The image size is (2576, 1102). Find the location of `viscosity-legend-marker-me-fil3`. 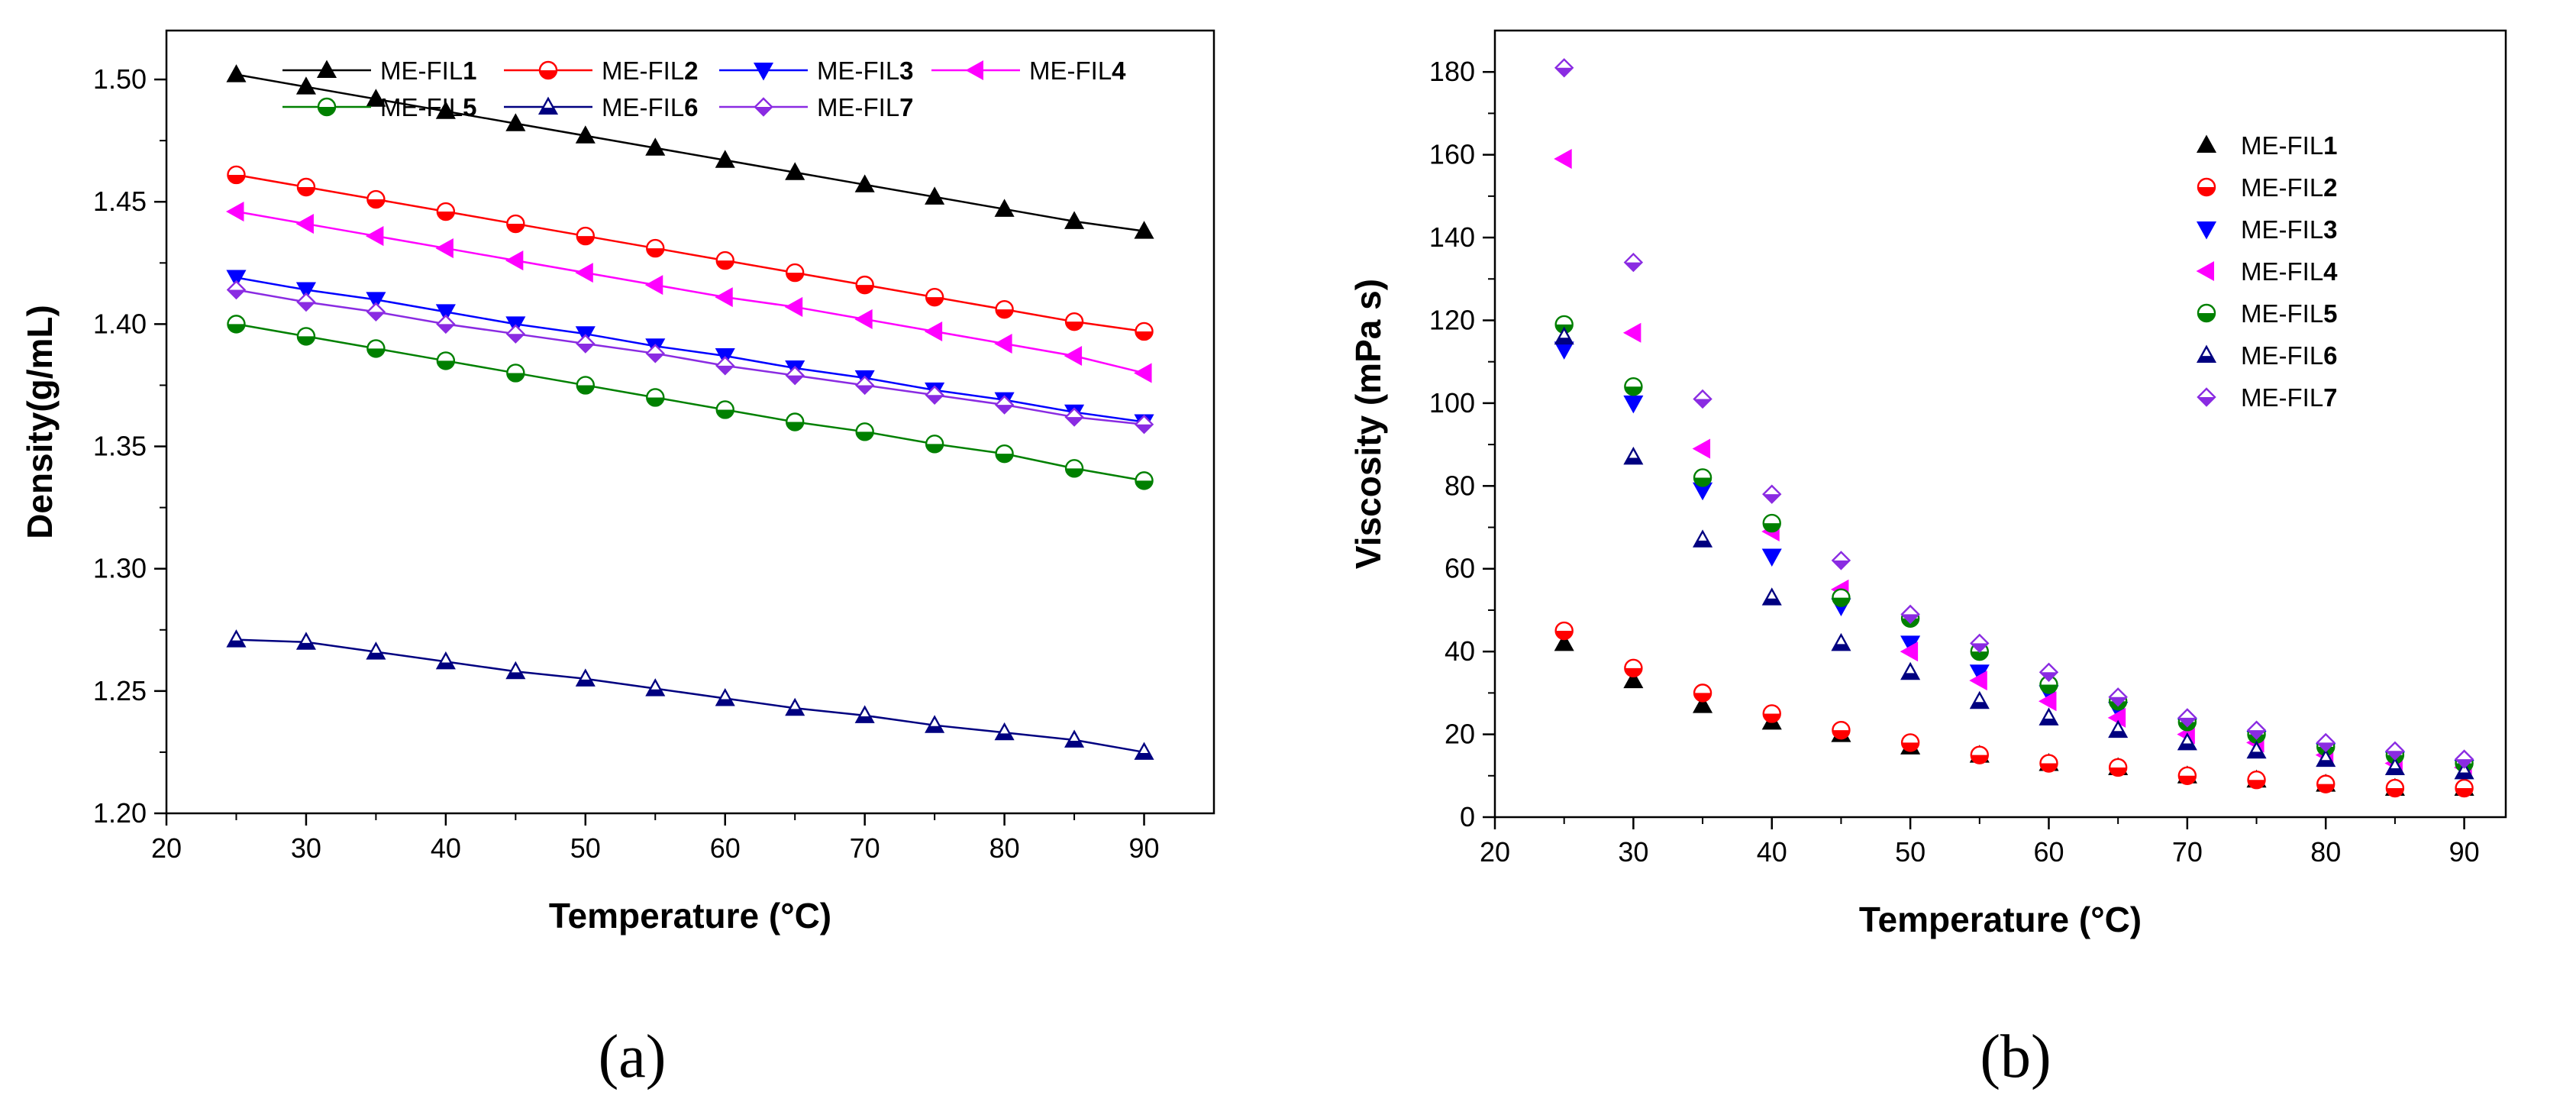

viscosity-legend-marker-me-fil3 is located at coordinates (2206, 231).